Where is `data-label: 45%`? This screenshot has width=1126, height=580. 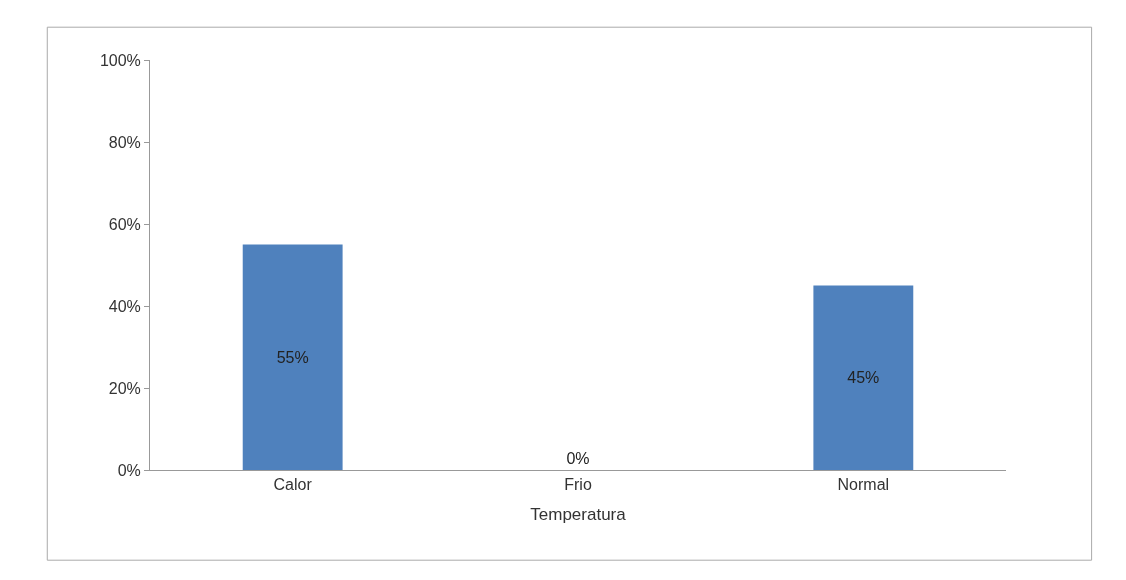
data-label: 45% is located at coordinates (863, 378).